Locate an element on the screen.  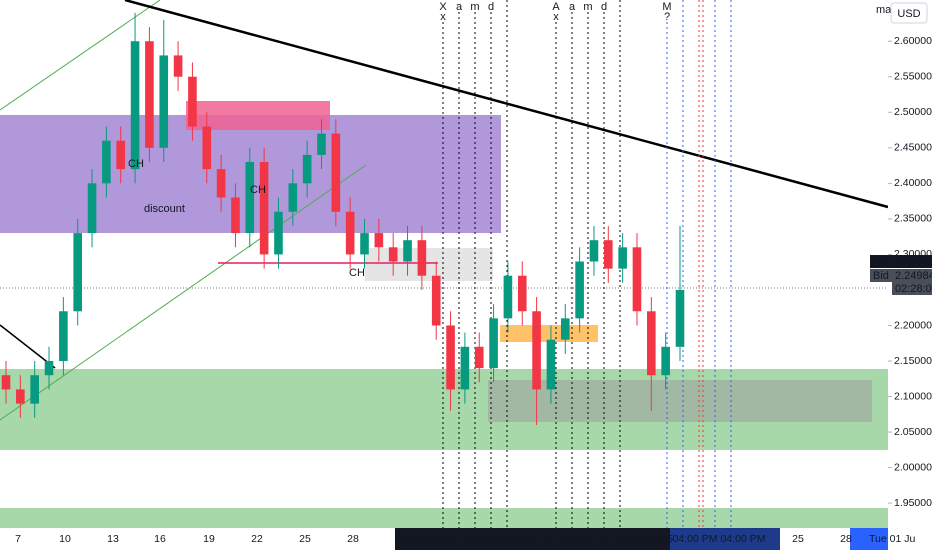
y-tick-label: 2.45000 is located at coordinates (913, 148).